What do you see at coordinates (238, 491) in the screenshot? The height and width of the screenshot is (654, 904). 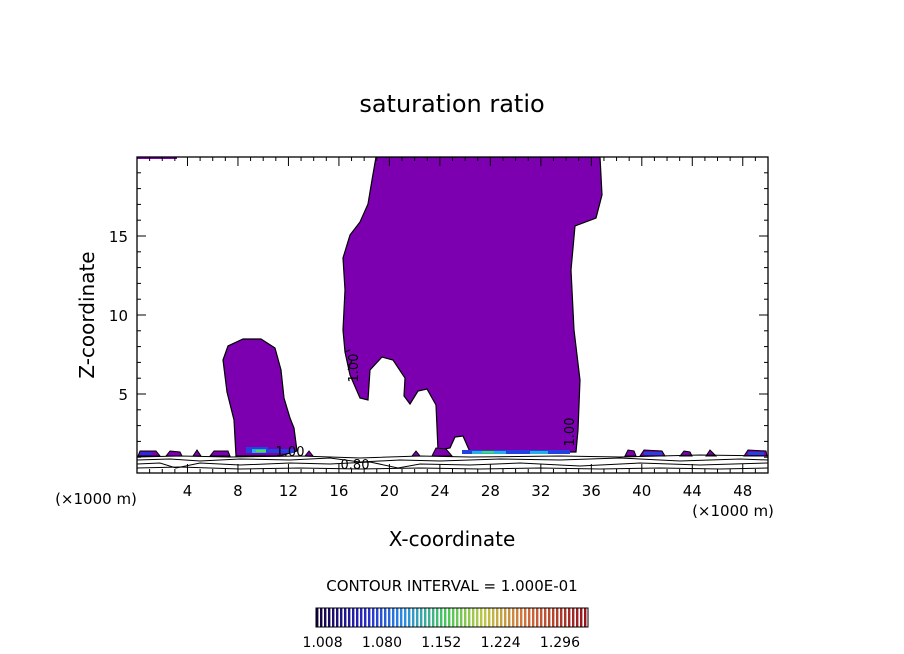 I see `x-tick-label: 8` at bounding box center [238, 491].